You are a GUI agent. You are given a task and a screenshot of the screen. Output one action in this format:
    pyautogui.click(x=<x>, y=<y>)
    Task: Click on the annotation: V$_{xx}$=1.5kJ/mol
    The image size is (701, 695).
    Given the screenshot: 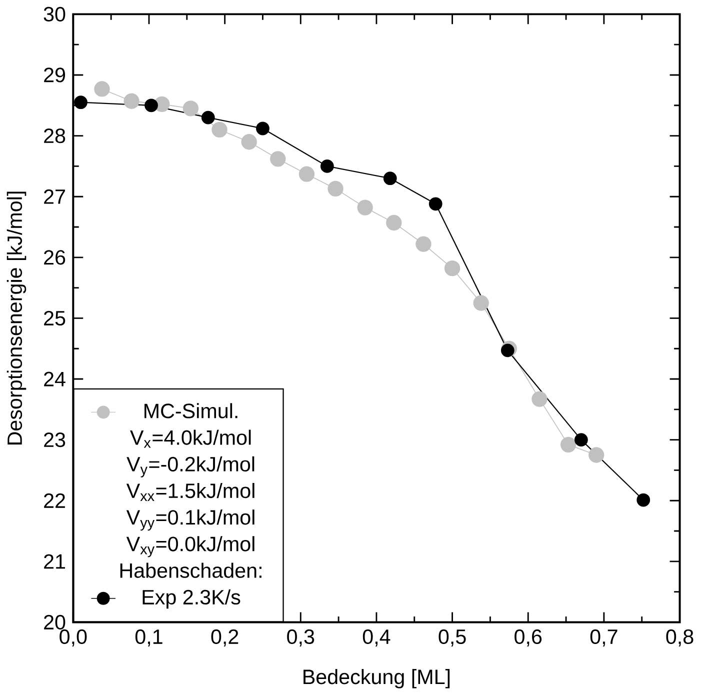 What is the action you would take?
    pyautogui.click(x=190, y=491)
    